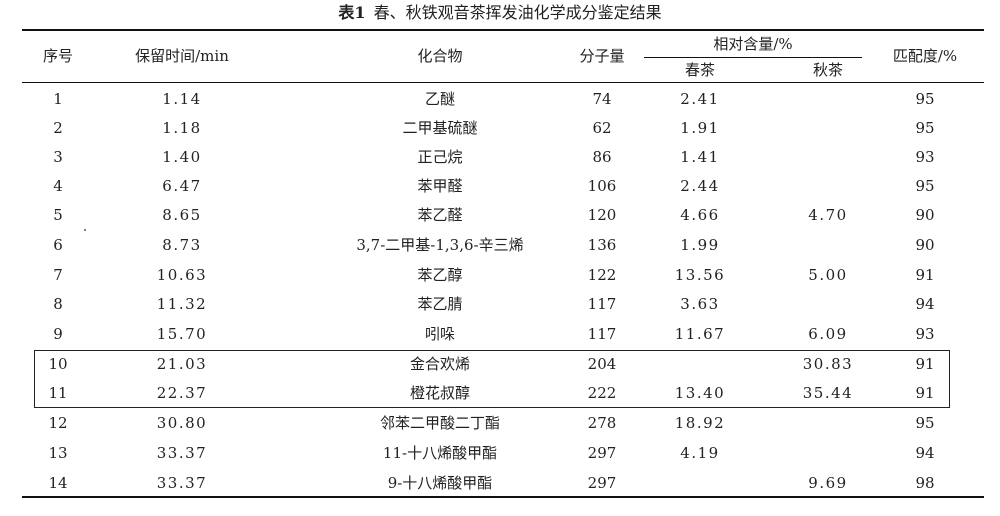  Describe the element at coordinates (58, 364) in the screenshot. I see `cell-no: 10` at that location.